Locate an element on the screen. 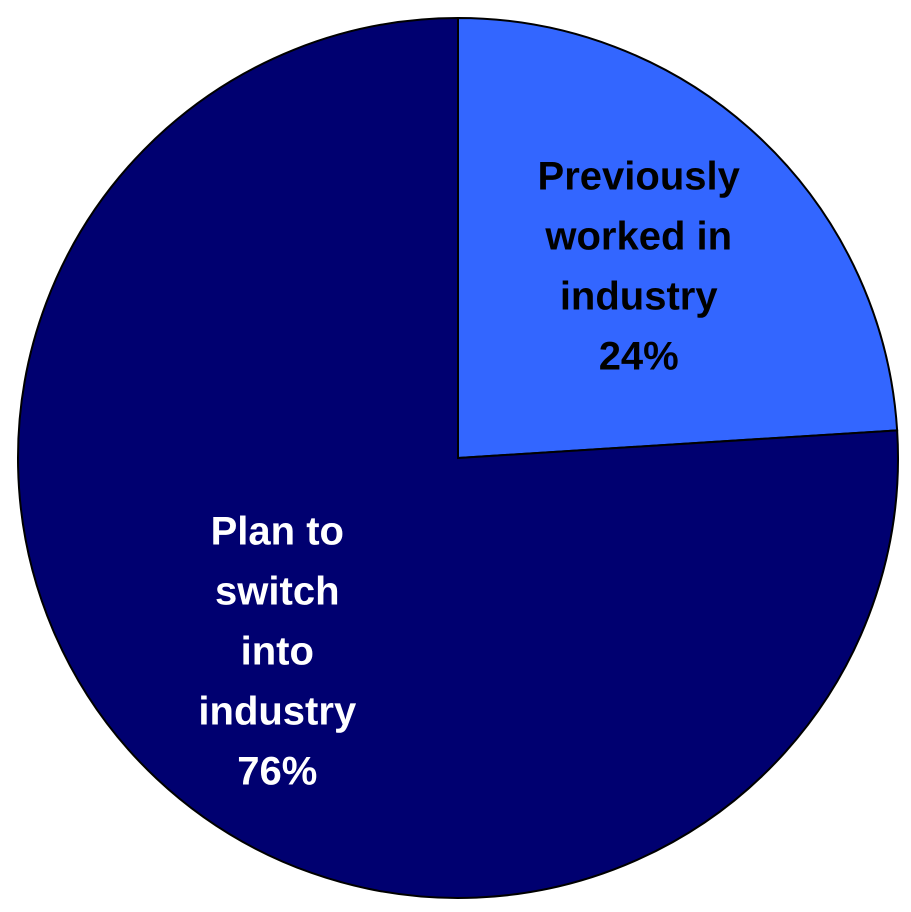 Image resolution: width=911 pixels, height=912 pixels. slice-label: Plan to switch into industry is located at coordinates (277, 621).